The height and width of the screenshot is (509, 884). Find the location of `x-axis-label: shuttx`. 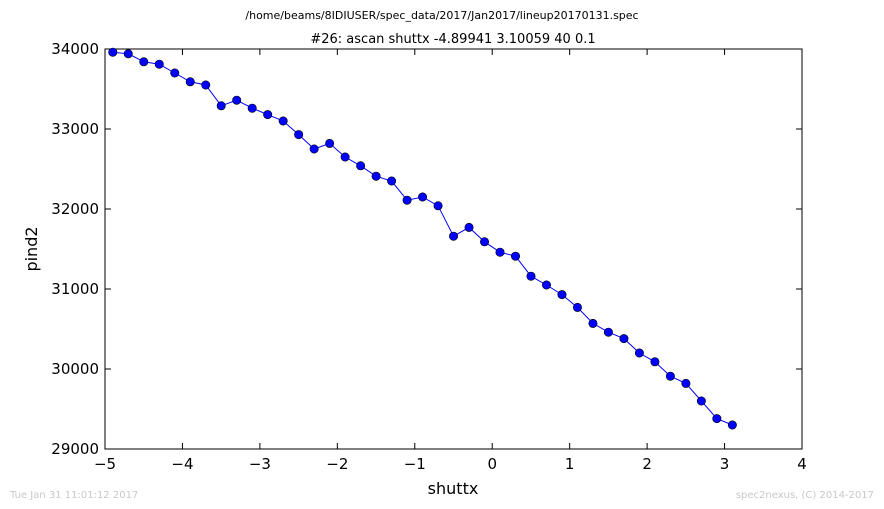

x-axis-label: shuttx is located at coordinates (453, 488).